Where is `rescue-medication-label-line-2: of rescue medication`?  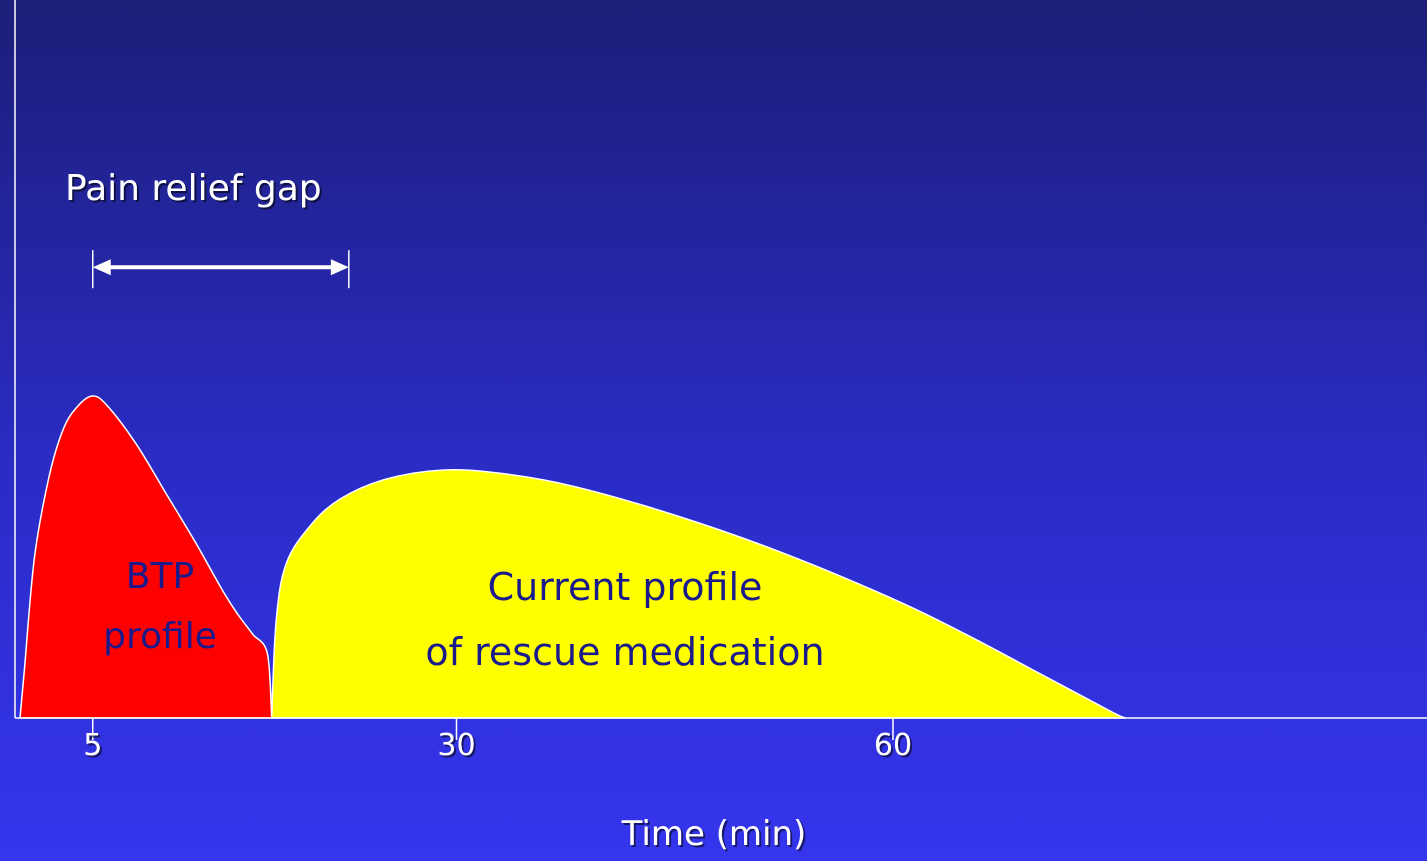
rescue-medication-label-line-2: of rescue medication is located at coordinates (624, 652).